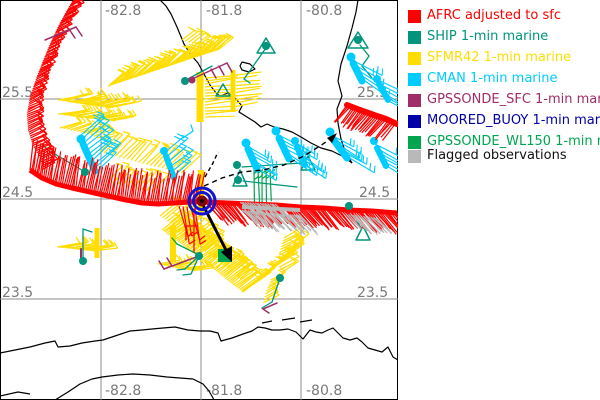  Describe the element at coordinates (374, 193) in the screenshot. I see `axis-label-right: 24.5` at that location.